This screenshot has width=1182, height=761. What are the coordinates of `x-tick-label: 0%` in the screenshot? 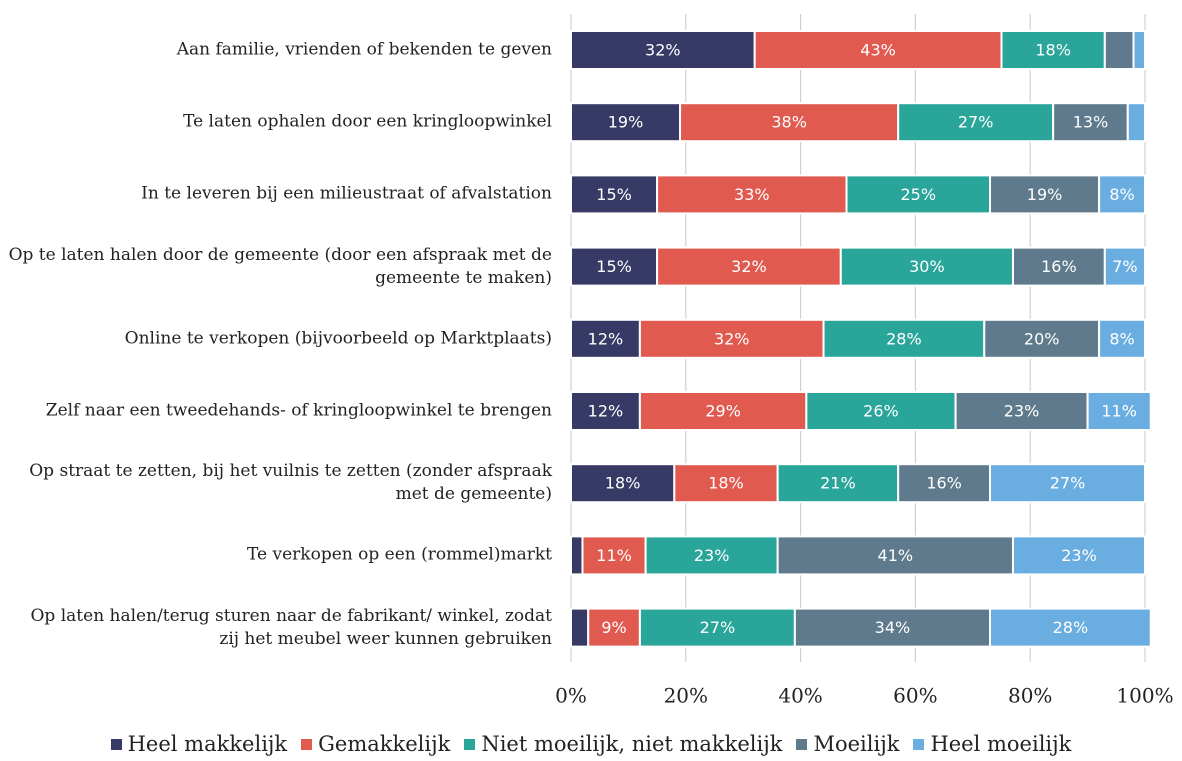 It's located at (571, 696).